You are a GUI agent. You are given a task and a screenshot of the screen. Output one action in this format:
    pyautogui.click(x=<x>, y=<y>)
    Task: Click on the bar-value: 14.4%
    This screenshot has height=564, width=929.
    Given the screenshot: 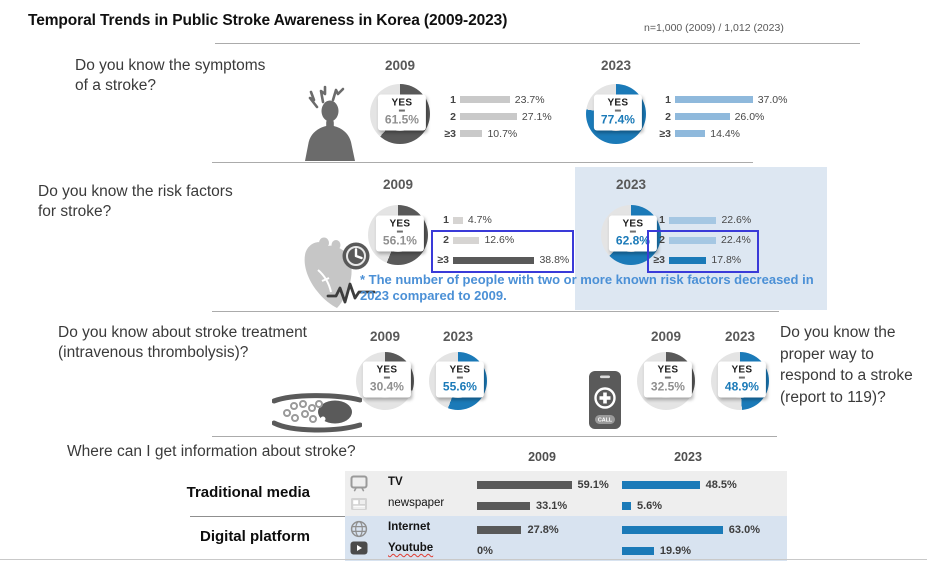 What is the action you would take?
    pyautogui.click(x=725, y=133)
    